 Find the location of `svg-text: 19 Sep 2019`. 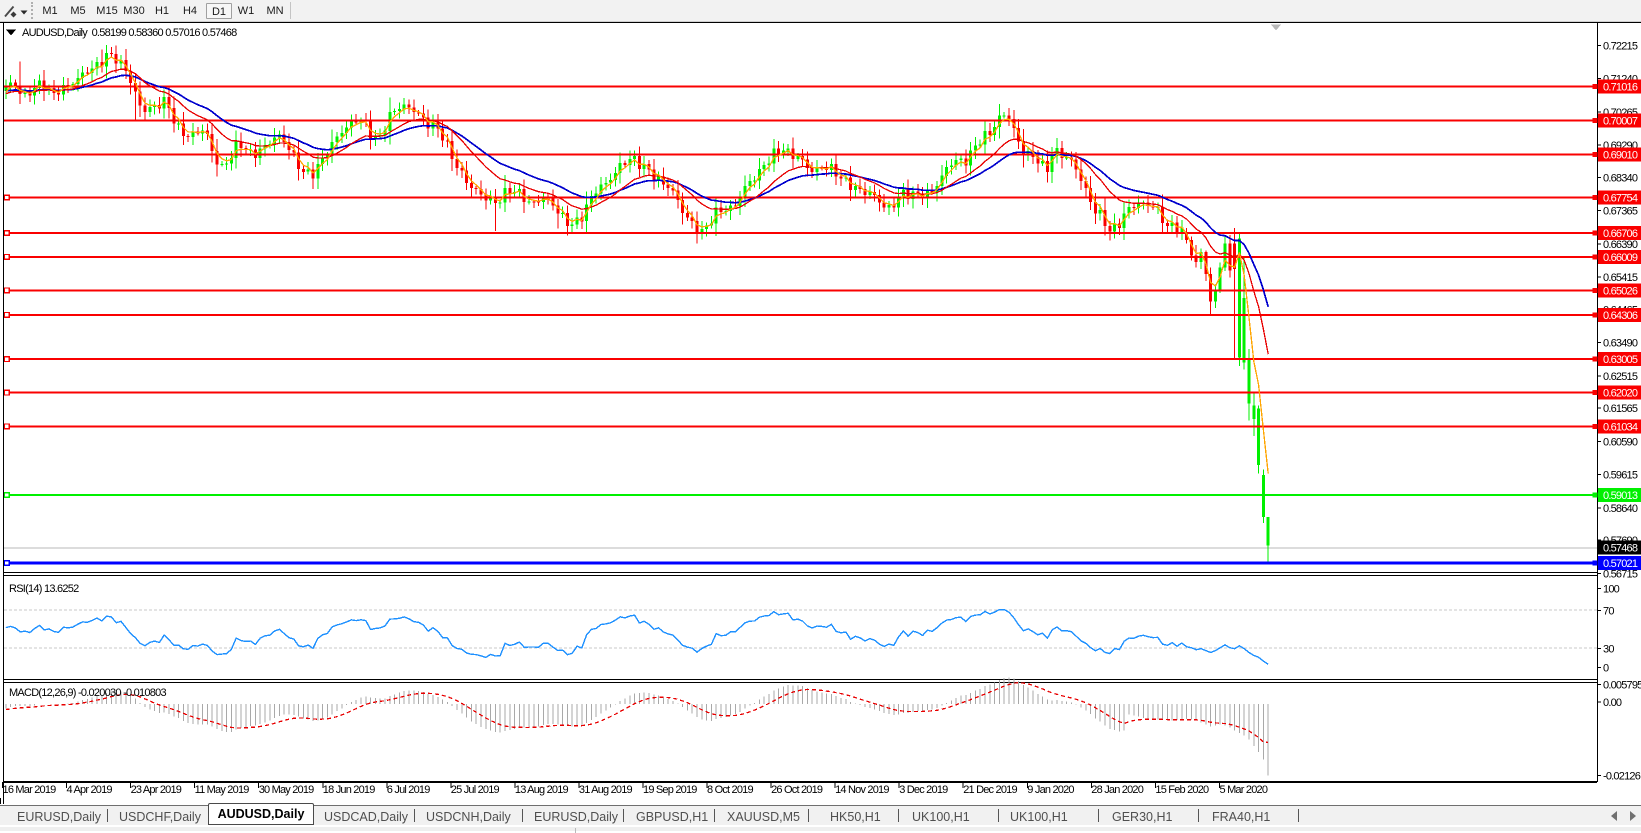

svg-text: 19 Sep 2019 is located at coordinates (670, 790).